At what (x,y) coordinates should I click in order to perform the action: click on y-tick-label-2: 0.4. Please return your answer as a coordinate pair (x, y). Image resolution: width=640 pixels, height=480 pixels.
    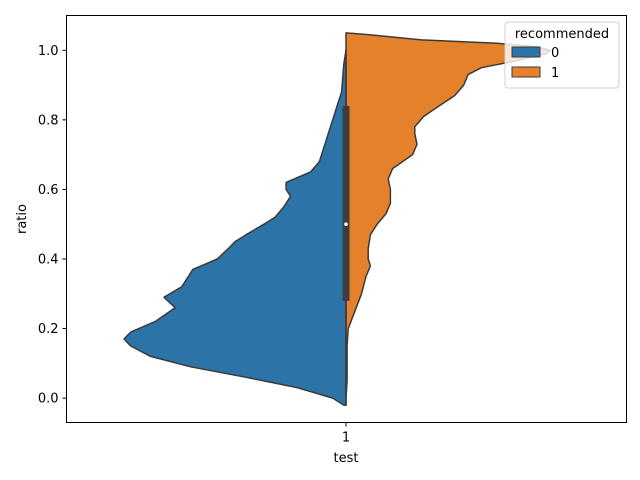
    Looking at the image, I should click on (48, 260).